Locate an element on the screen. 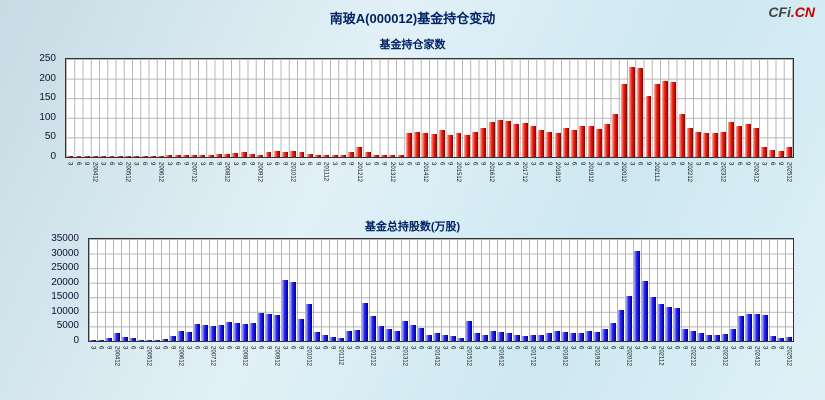 The height and width of the screenshot is (400, 825). x-axis-label: 201212 is located at coordinates (372, 356).